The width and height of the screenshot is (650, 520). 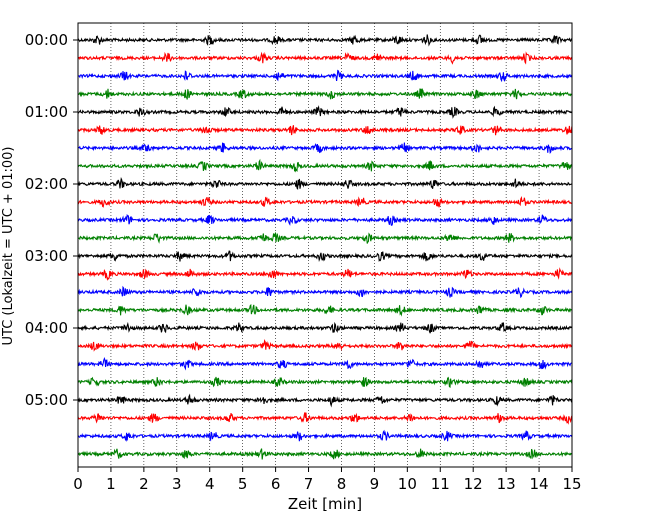 What do you see at coordinates (473, 484) in the screenshot?
I see `x-tick-label: 12` at bounding box center [473, 484].